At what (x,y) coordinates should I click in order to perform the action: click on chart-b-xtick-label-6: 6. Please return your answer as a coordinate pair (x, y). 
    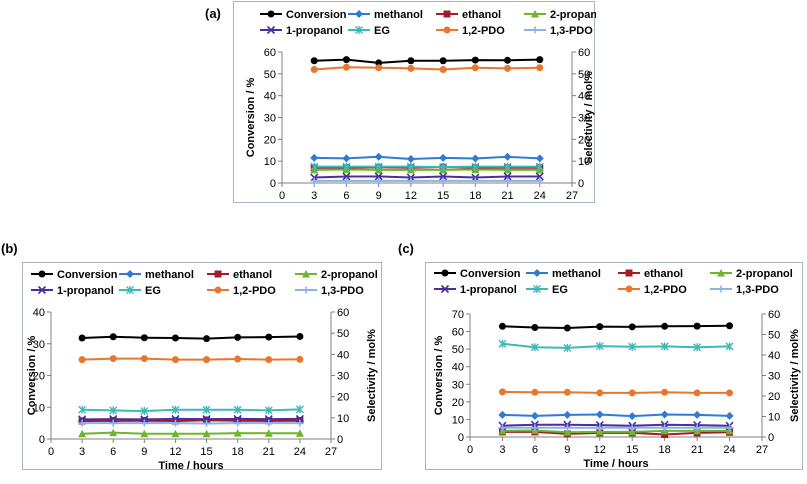
    Looking at the image, I should click on (113, 452).